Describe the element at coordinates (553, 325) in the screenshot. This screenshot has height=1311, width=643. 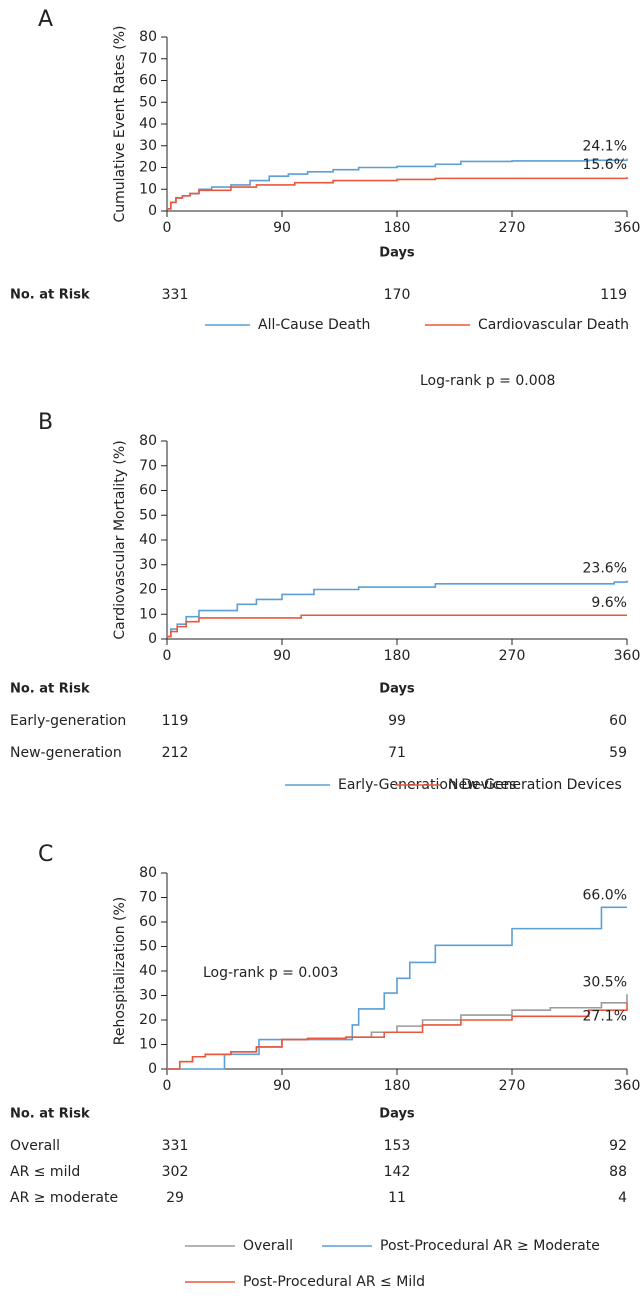
I see `legend-label: Cardiovascular Death` at that location.